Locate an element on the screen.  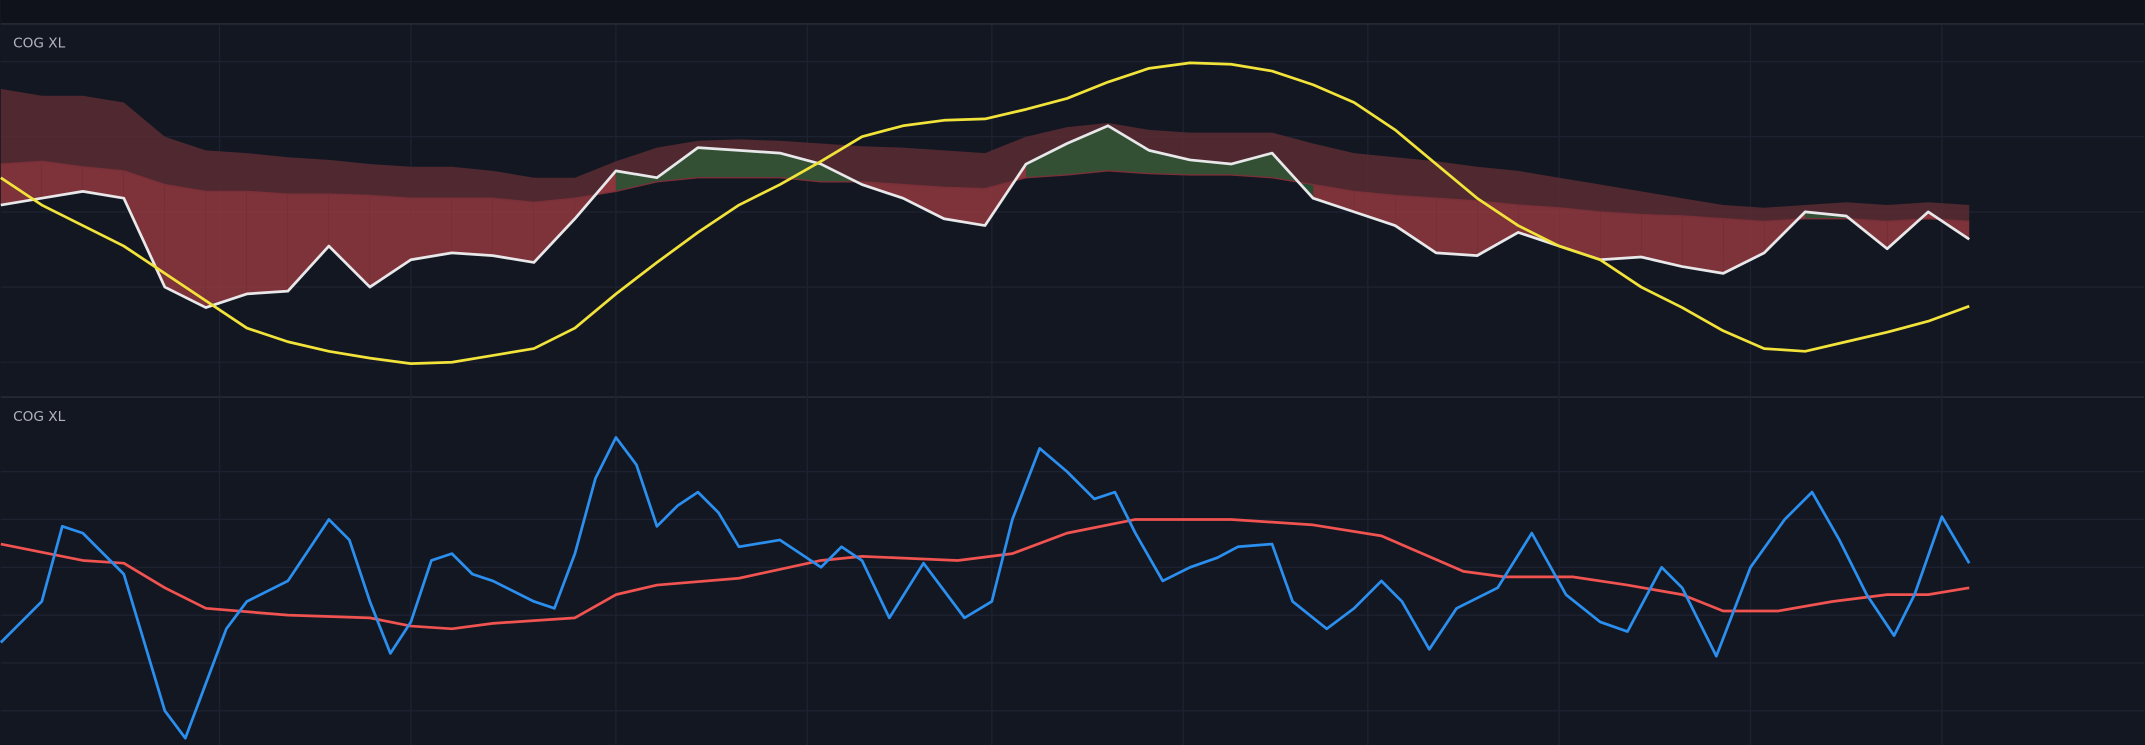
mid-line is located at coordinates (985, 191).